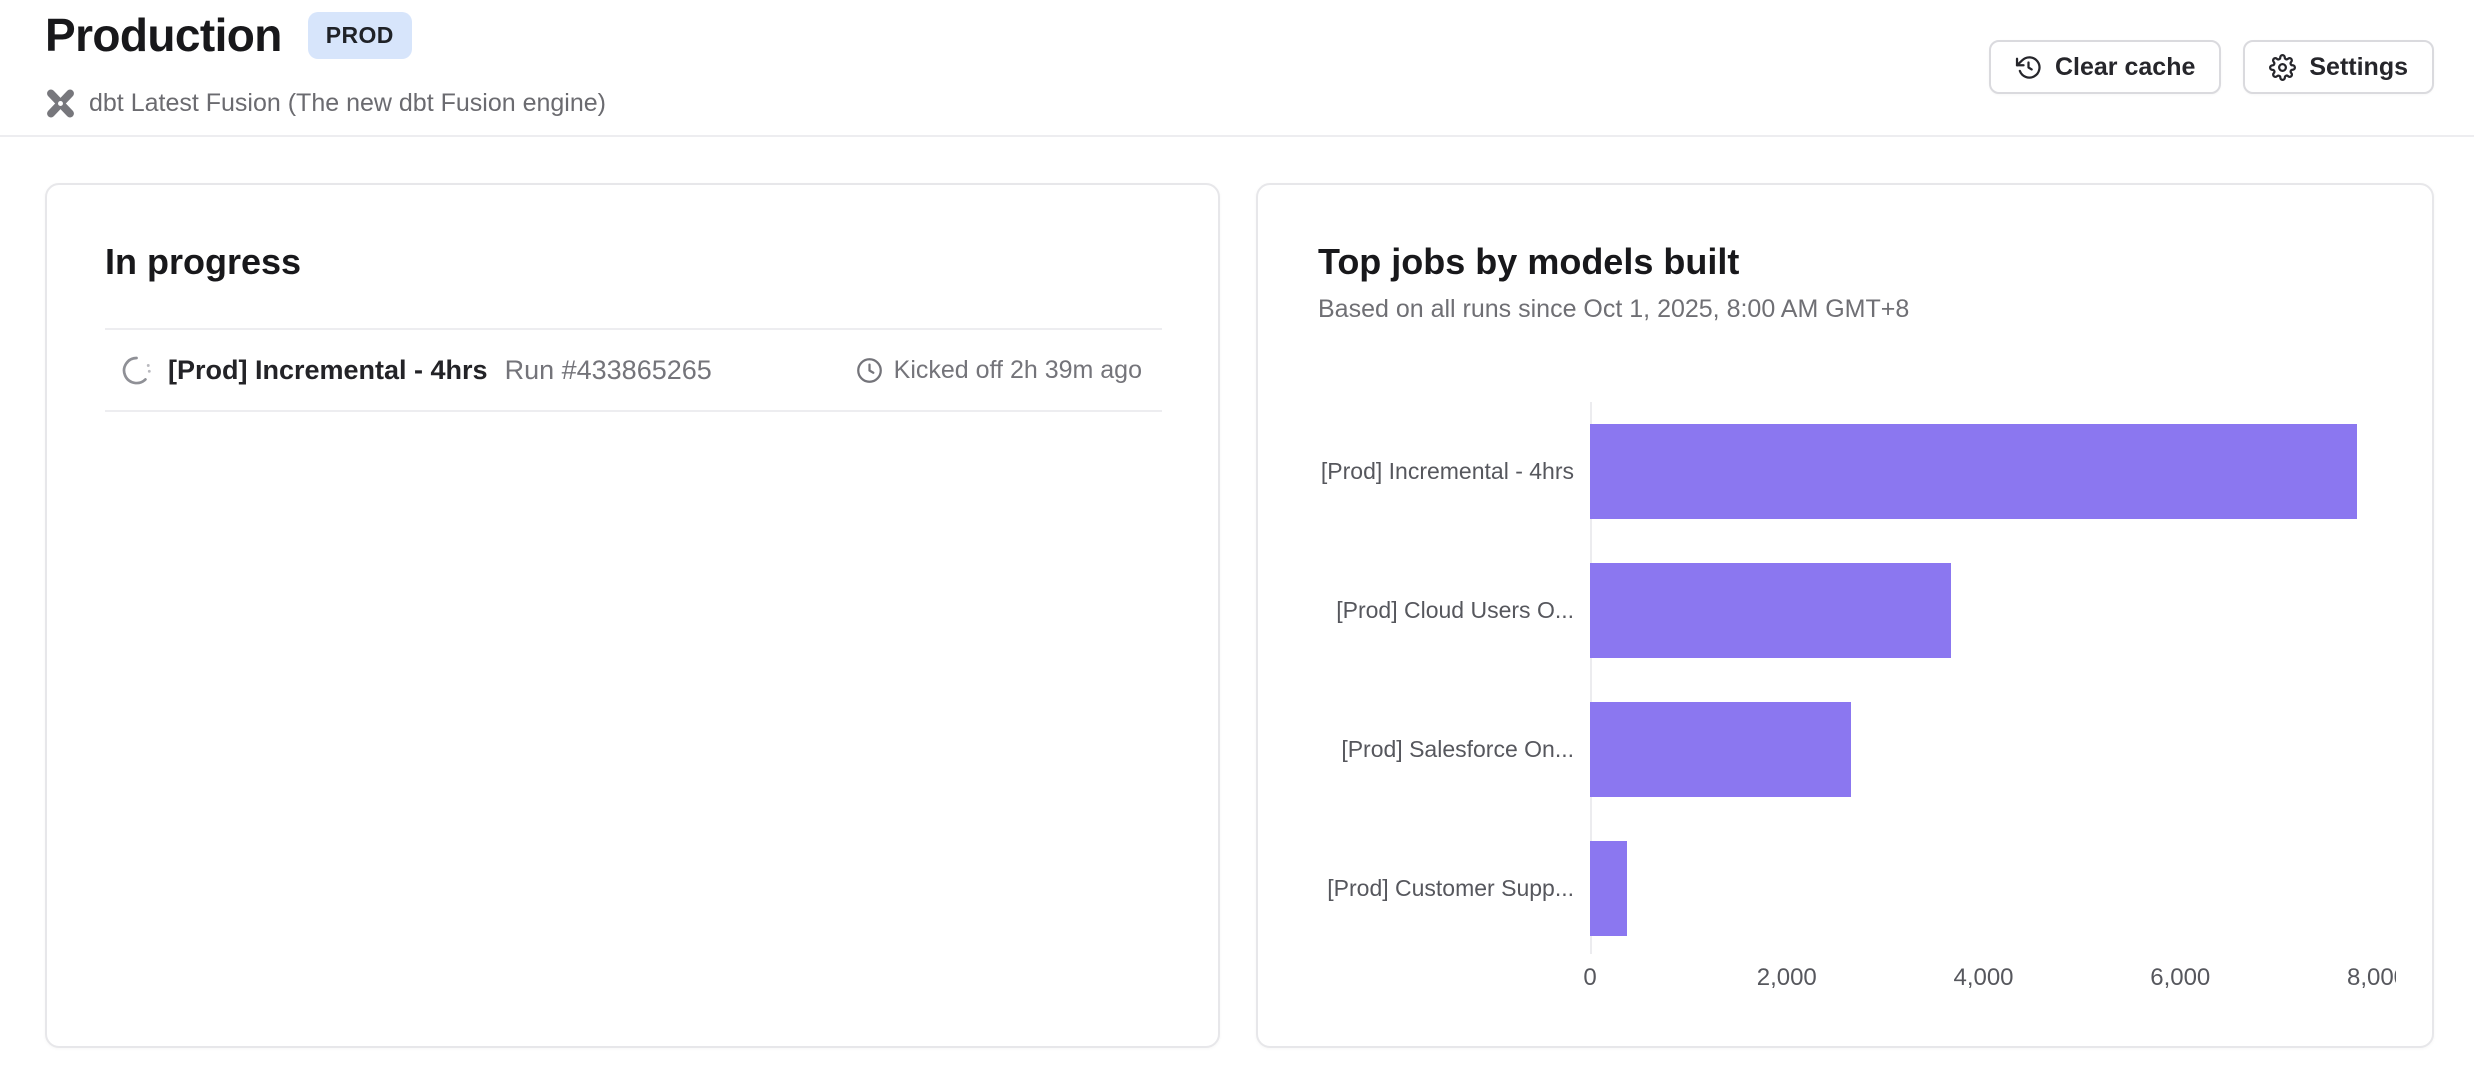  I want to click on gear-icon, so click(2283, 67).